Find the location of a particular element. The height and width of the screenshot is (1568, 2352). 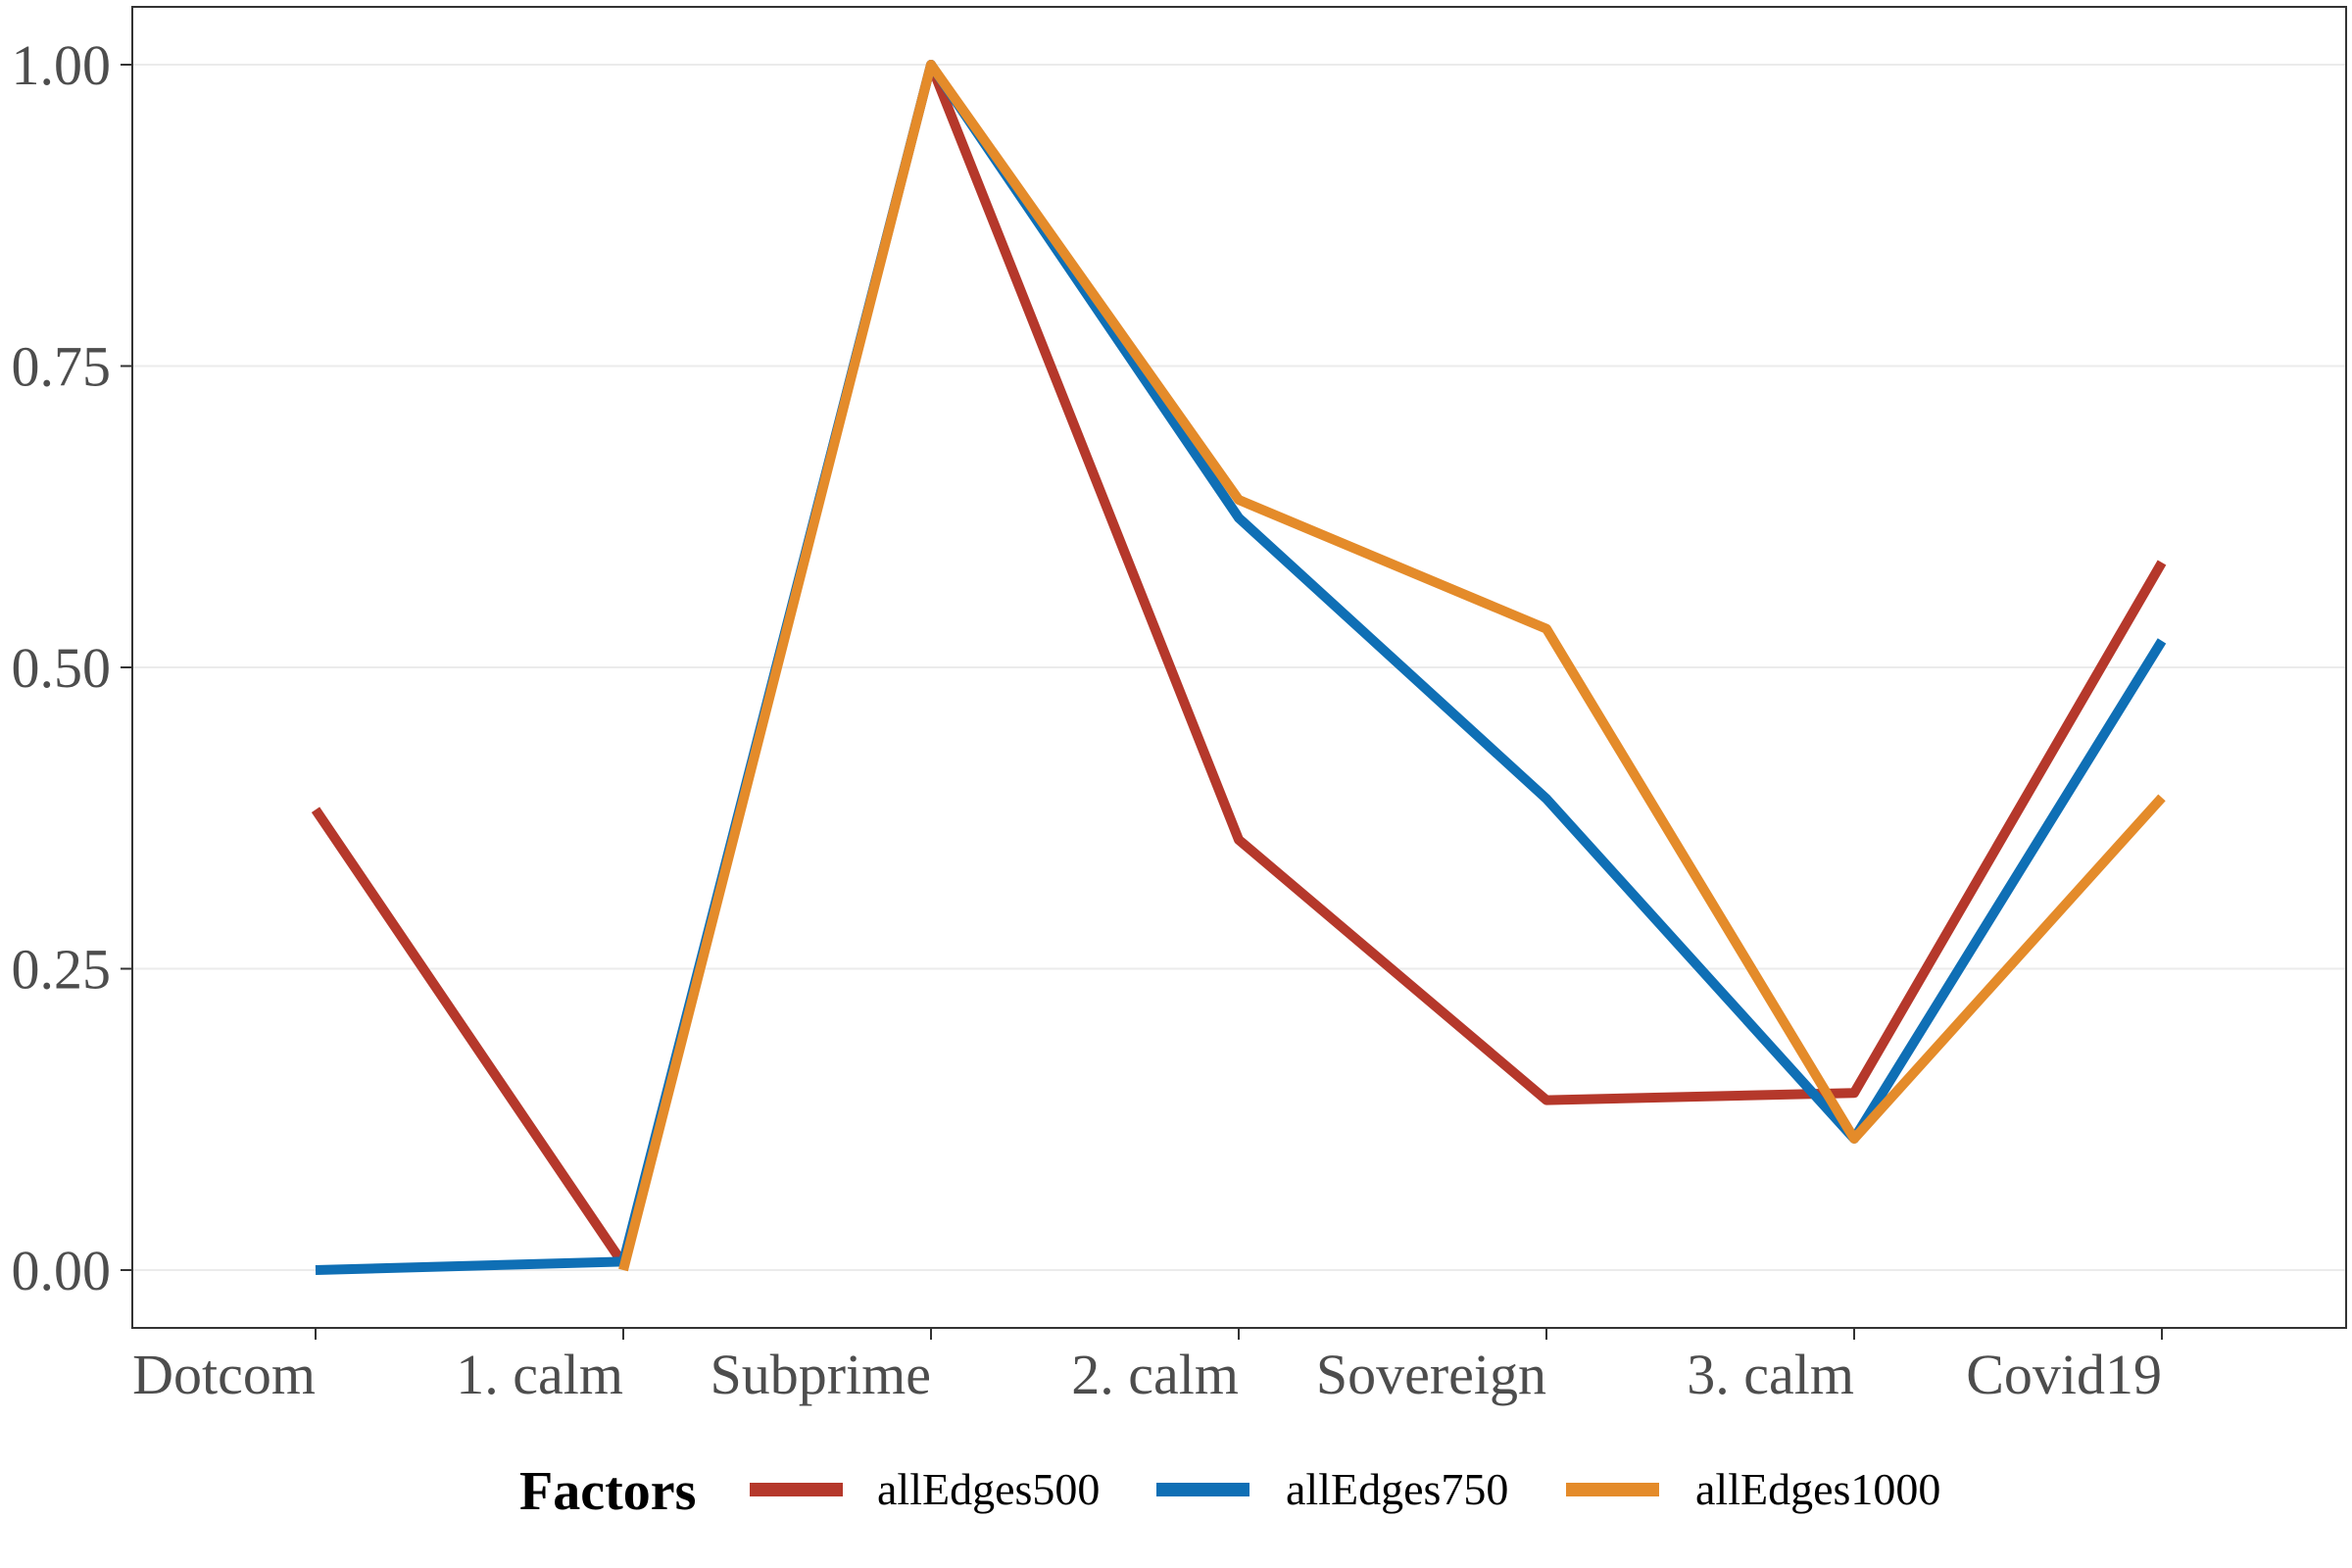

y-tick-label: 1.00 is located at coordinates (62, 65).